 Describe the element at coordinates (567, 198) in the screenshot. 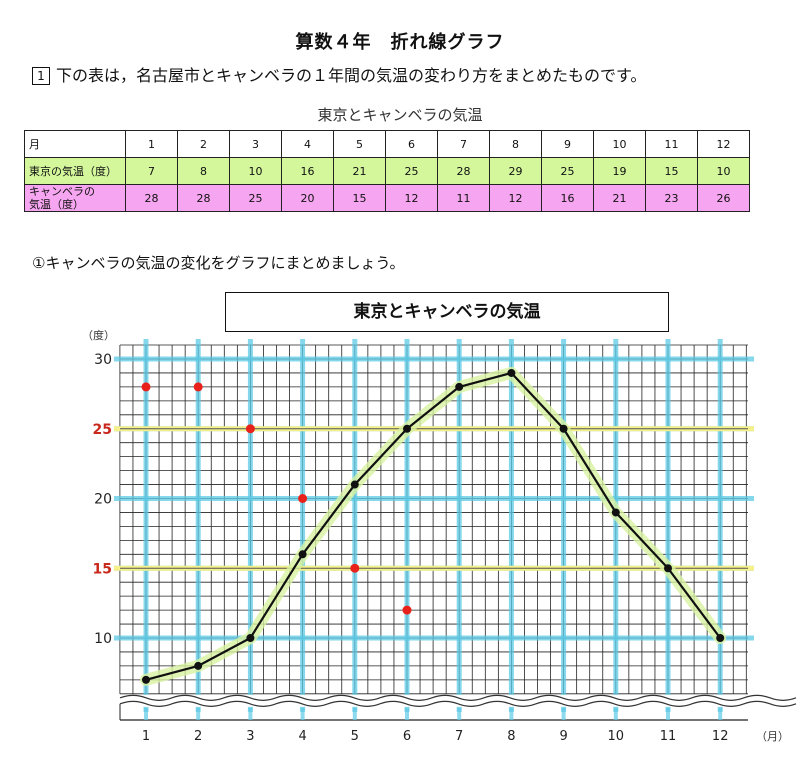

I see `canberra-cell: 16` at that location.